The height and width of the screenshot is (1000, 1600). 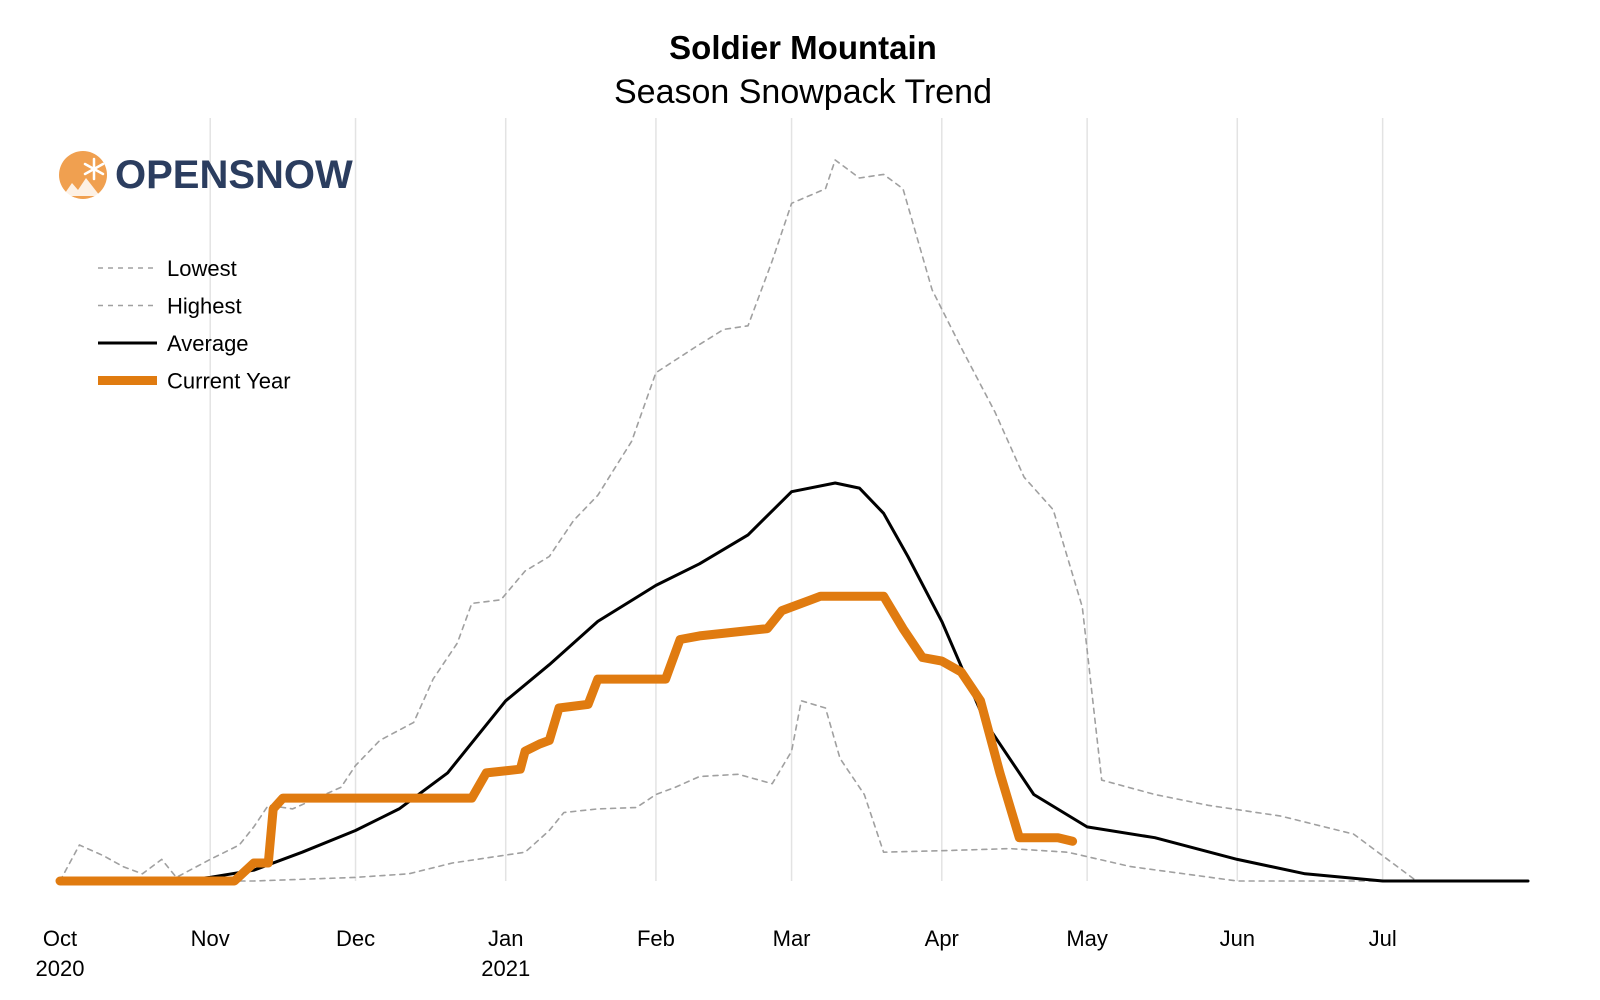 What do you see at coordinates (942, 938) in the screenshot?
I see `x-tick-label: Apr` at bounding box center [942, 938].